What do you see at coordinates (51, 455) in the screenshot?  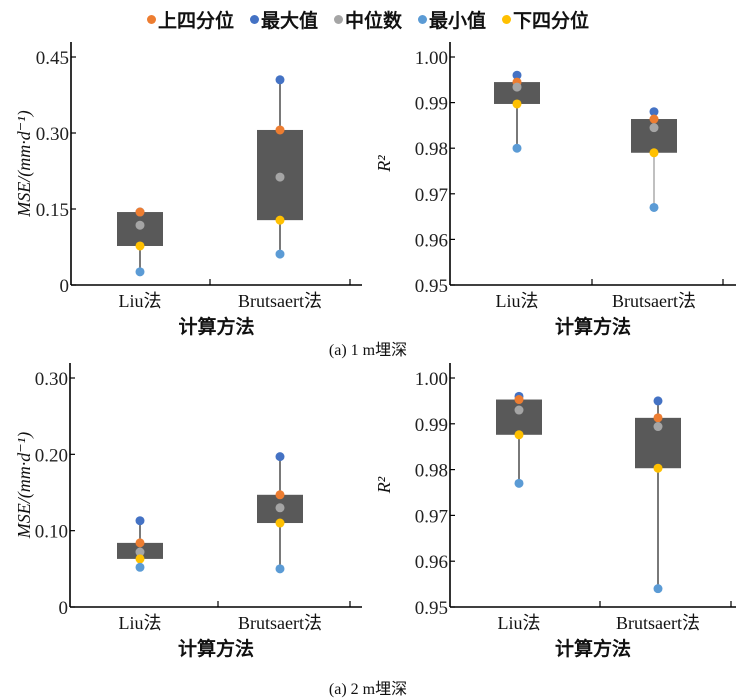 I see `y-tick-label: 0.20` at bounding box center [51, 455].